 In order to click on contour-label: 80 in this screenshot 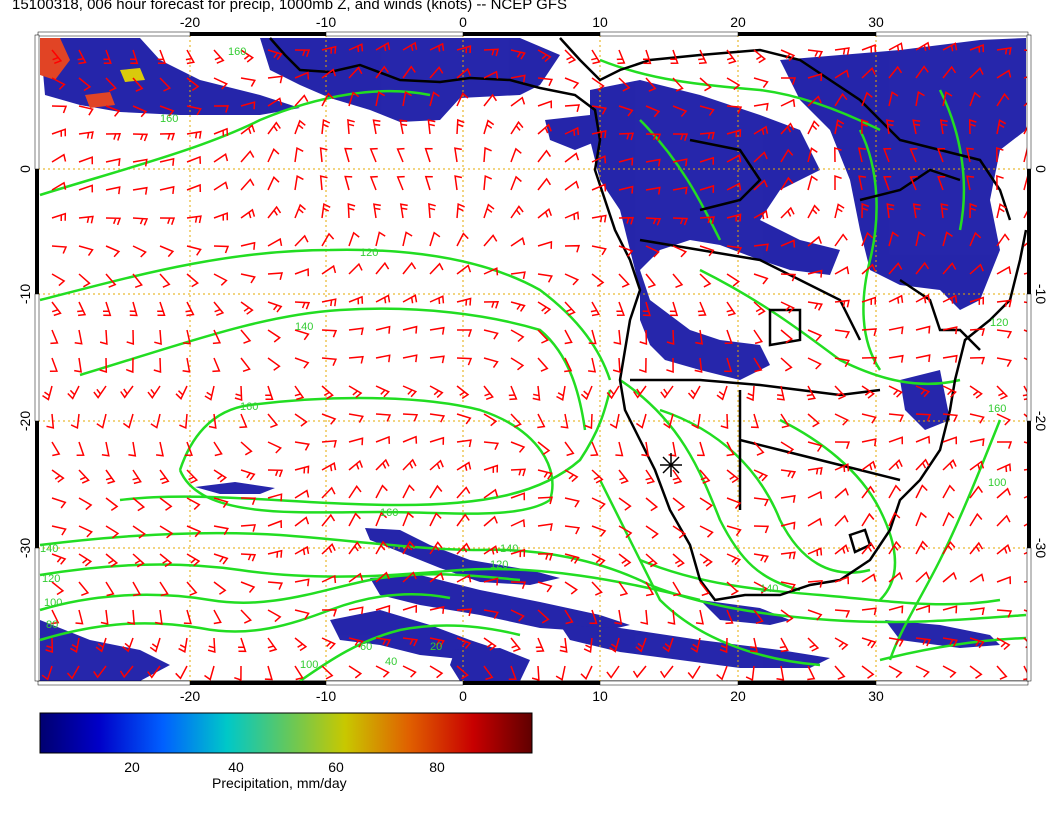, I will do `click(52, 625)`.